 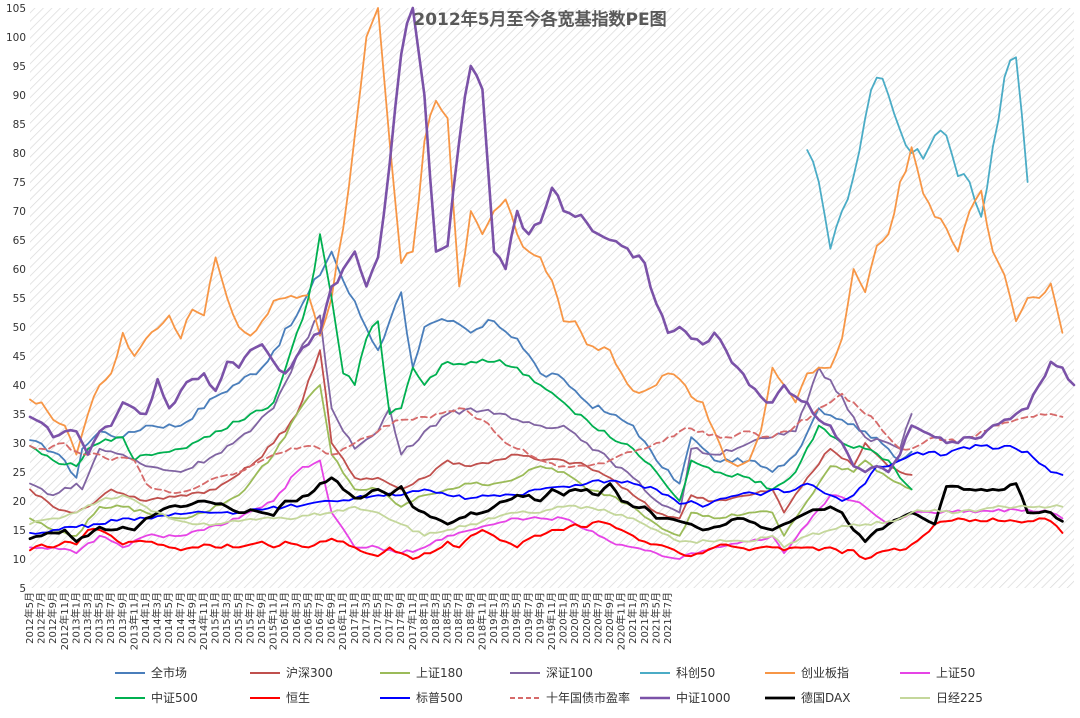 I want to click on legend-item: 科创50, so click(x=677, y=673).